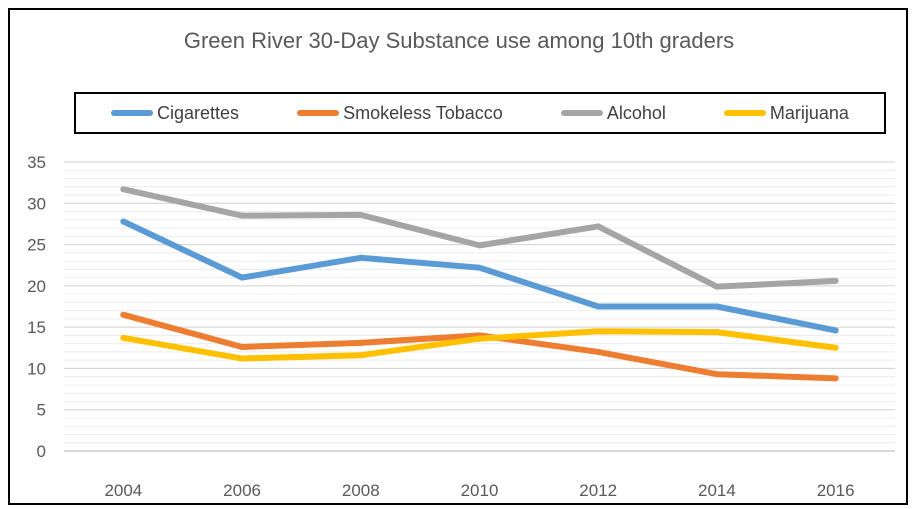  I want to click on legend-item-cigarettes: Cigarettes, so click(175, 113).